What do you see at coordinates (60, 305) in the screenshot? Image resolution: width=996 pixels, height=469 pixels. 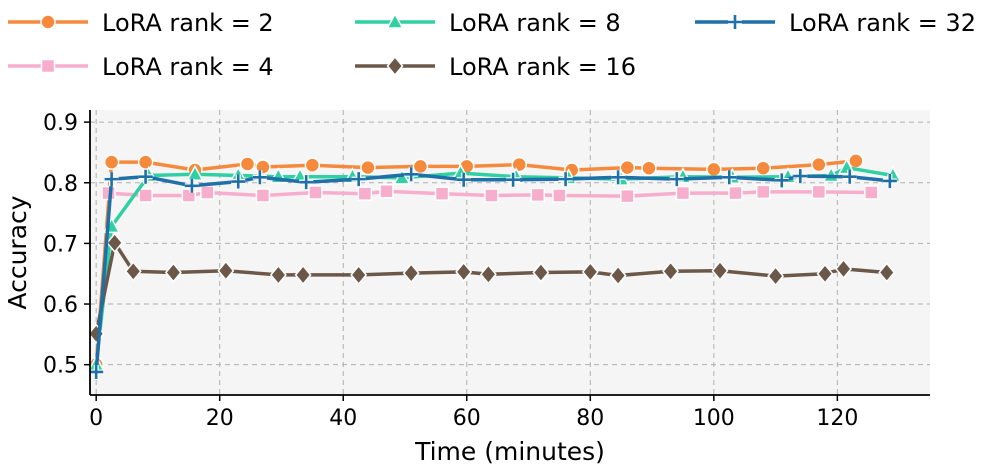 I see `y-tick-label: 0.6` at bounding box center [60, 305].